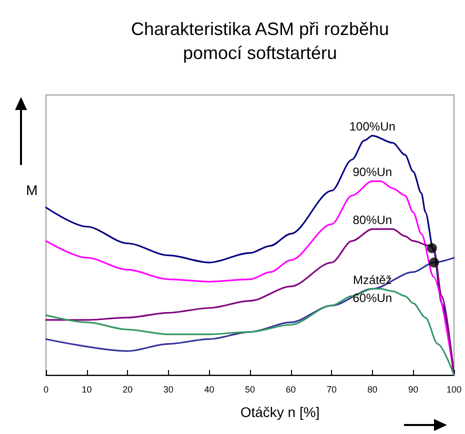 The image size is (465, 434). I want to click on x-tick-label: 60, so click(291, 389).